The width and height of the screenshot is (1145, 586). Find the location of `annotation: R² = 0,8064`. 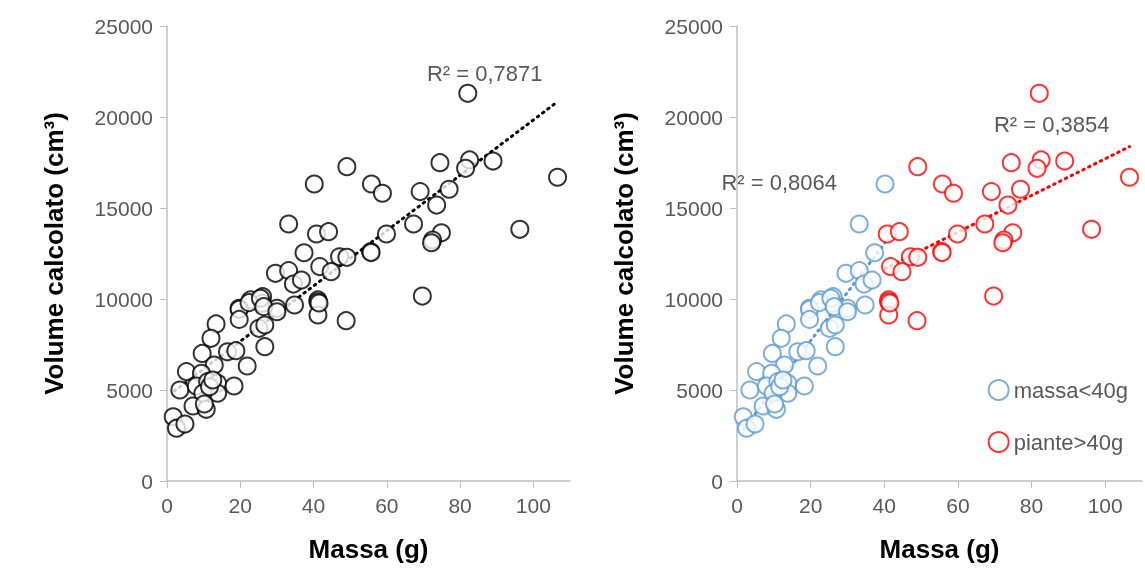

annotation: R² = 0,8064 is located at coordinates (779, 183).